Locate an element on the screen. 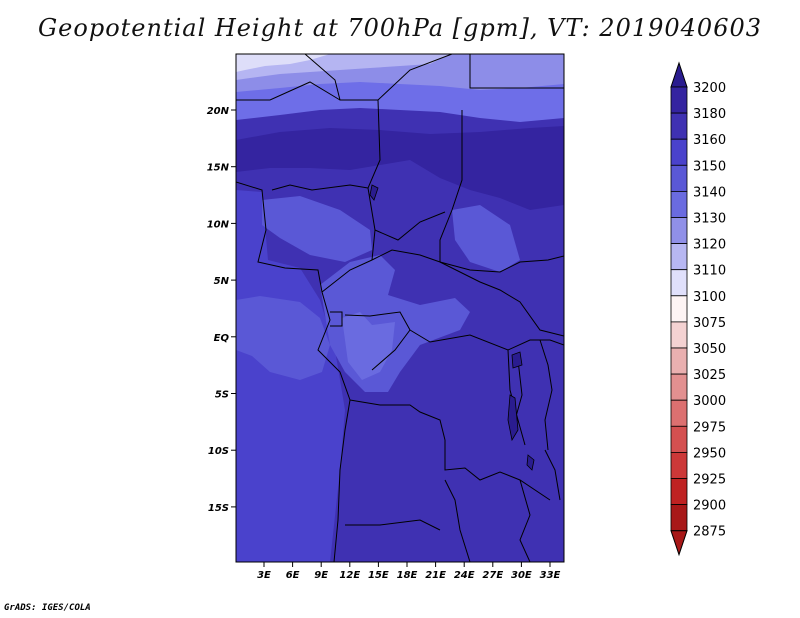 The height and width of the screenshot is (618, 800). colorbar-bottom-arrow is located at coordinates (679, 543).